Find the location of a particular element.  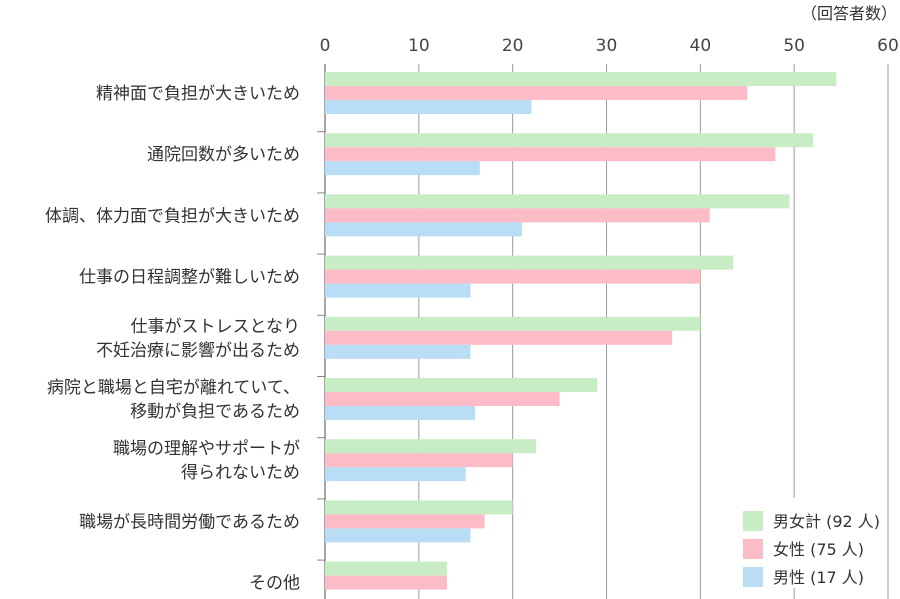

category-label: 通院回数が多いため is located at coordinates (223, 155).